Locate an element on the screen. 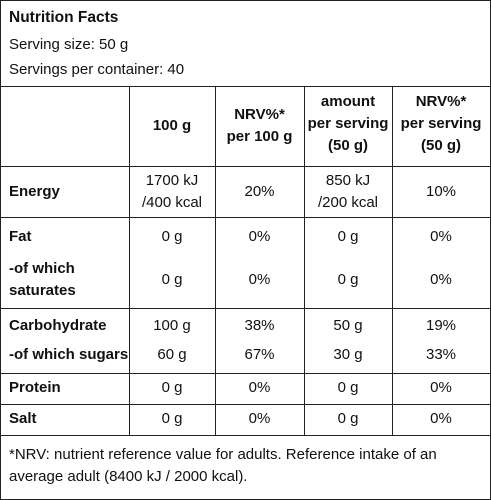 Image resolution: width=491 pixels, height=500 pixels. table-cell: 19% is located at coordinates (441, 326).